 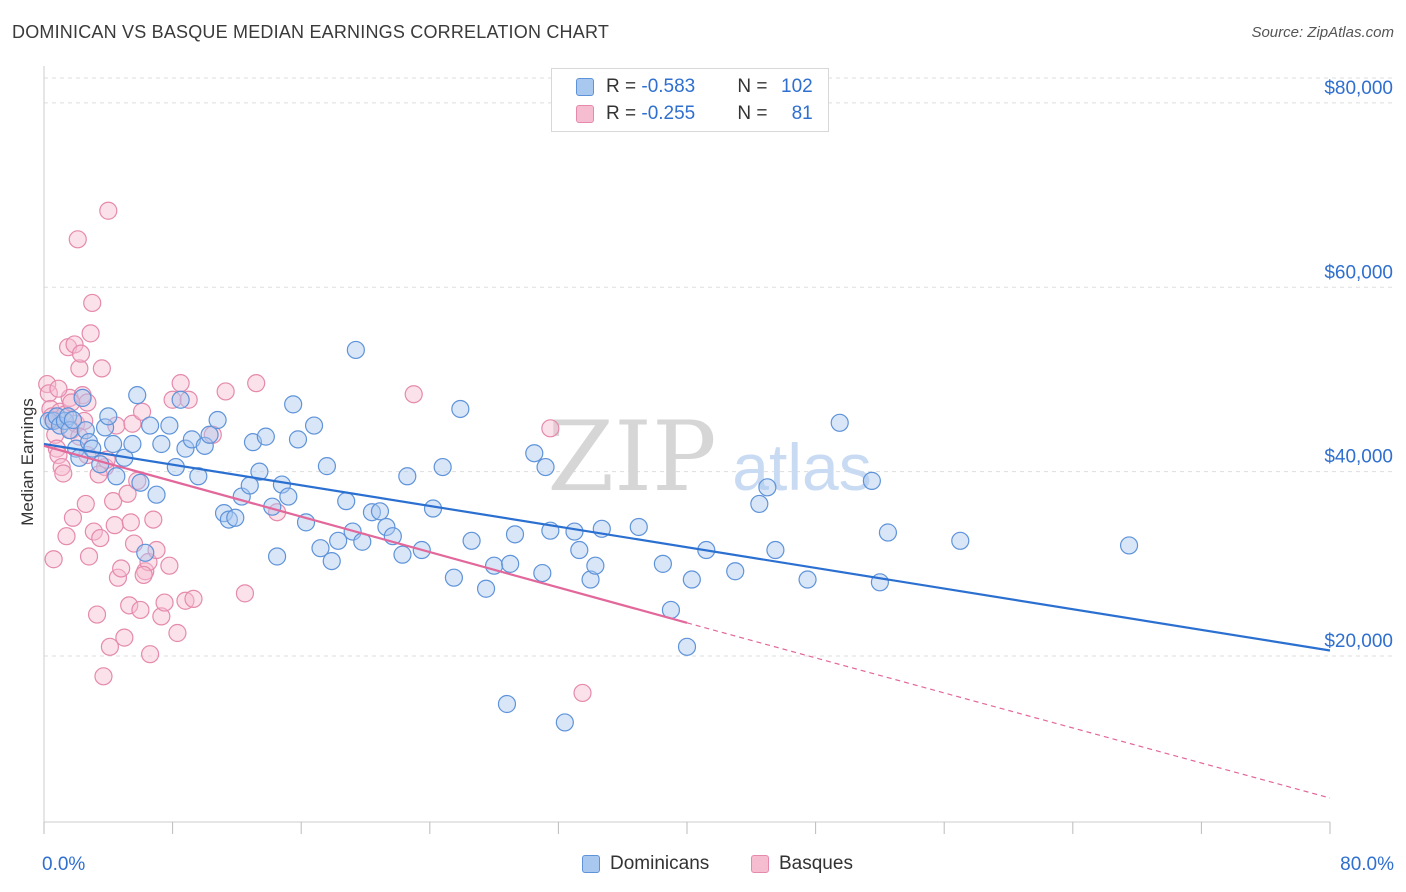 I want to click on x-tick-label-min: 0.0%, so click(x=63, y=864).